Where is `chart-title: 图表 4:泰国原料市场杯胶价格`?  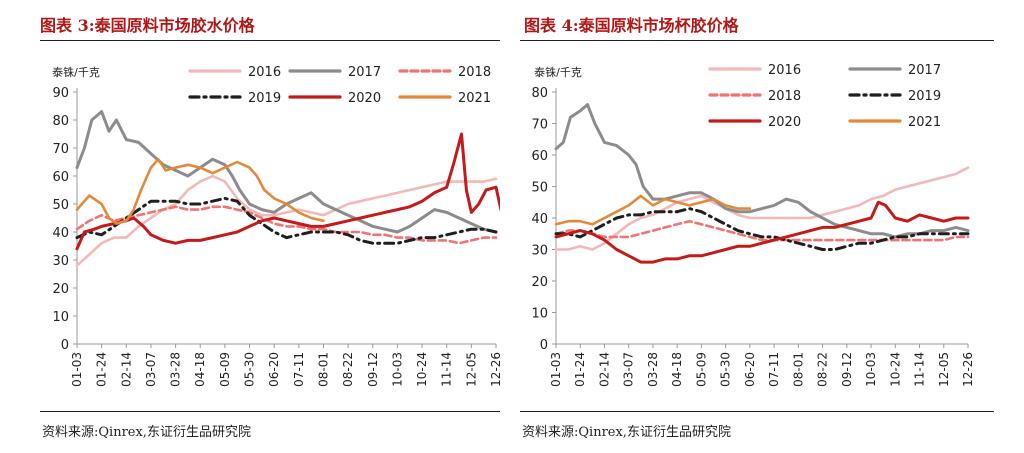 chart-title: 图表 4:泰国原料市场杯胶价格 is located at coordinates (631, 25).